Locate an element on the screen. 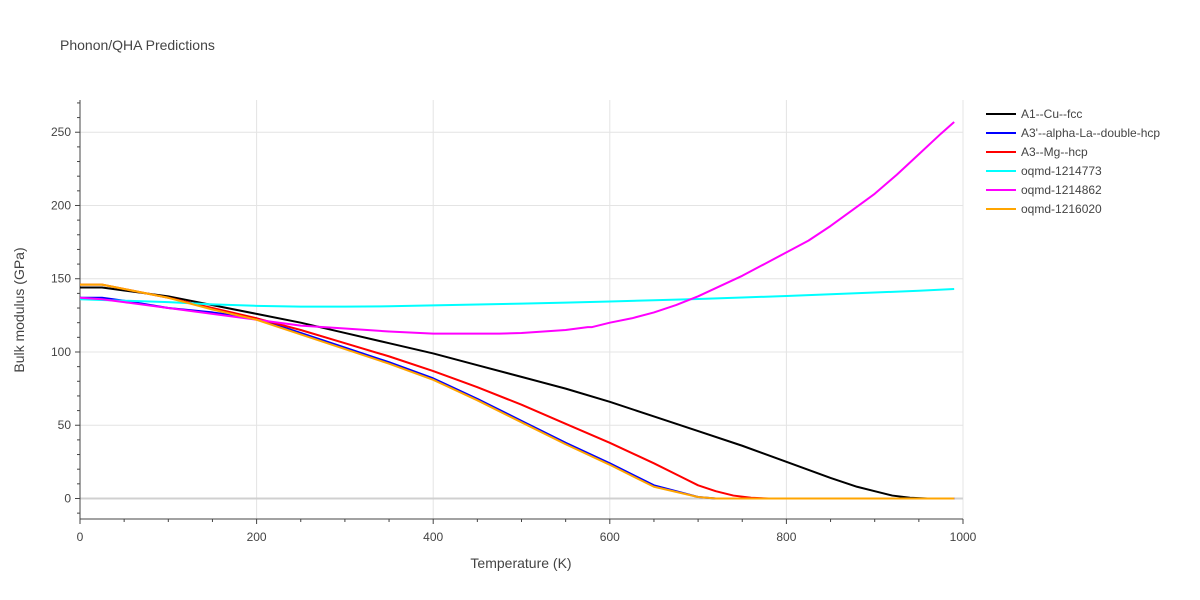 The height and width of the screenshot is (600, 1200). legend-item: A3--Mg--hcp is located at coordinates (1037, 152).